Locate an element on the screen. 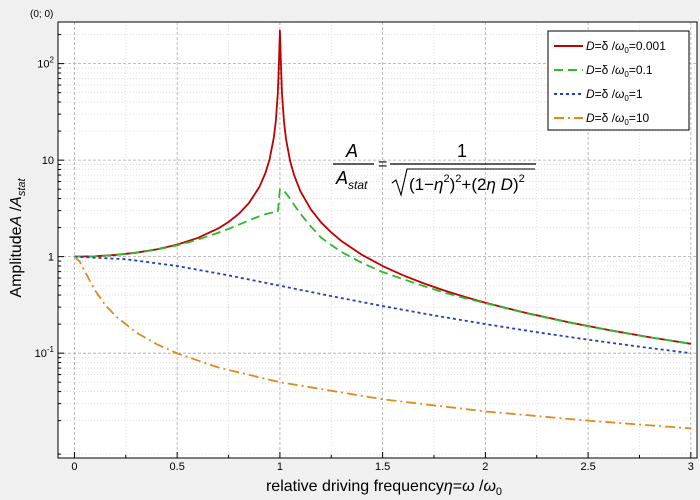 The width and height of the screenshot is (700, 500). equation-equals: = is located at coordinates (382, 164).